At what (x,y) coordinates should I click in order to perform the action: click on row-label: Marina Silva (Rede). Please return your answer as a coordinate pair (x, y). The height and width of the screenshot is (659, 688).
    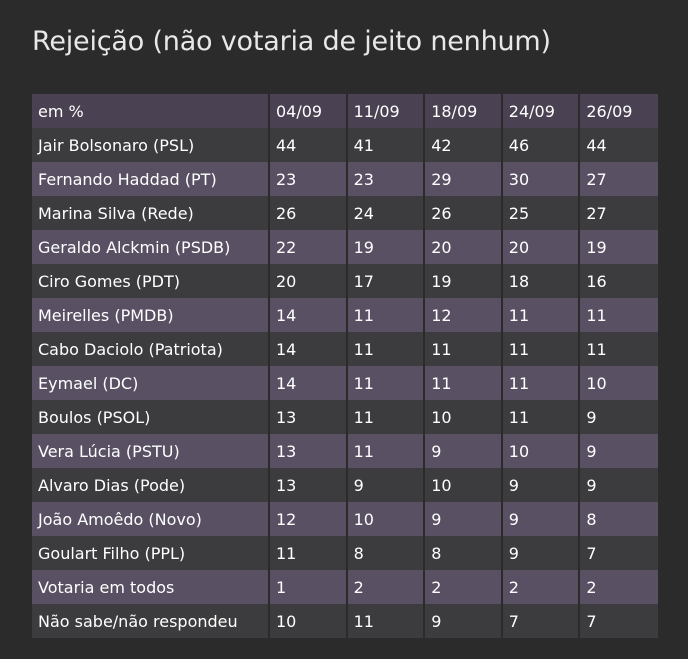
    Looking at the image, I should click on (151, 213).